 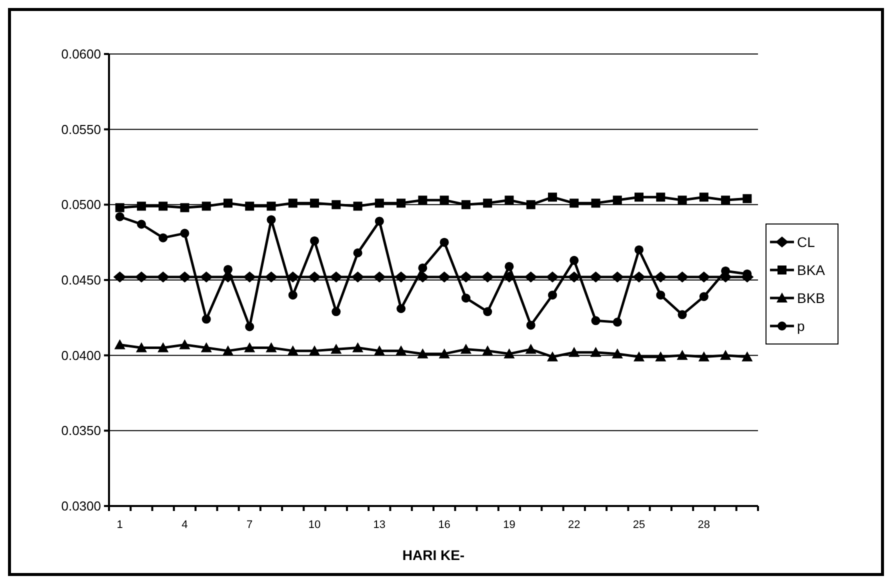 What do you see at coordinates (811, 270) in the screenshot?
I see `legend-label: BKA` at bounding box center [811, 270].